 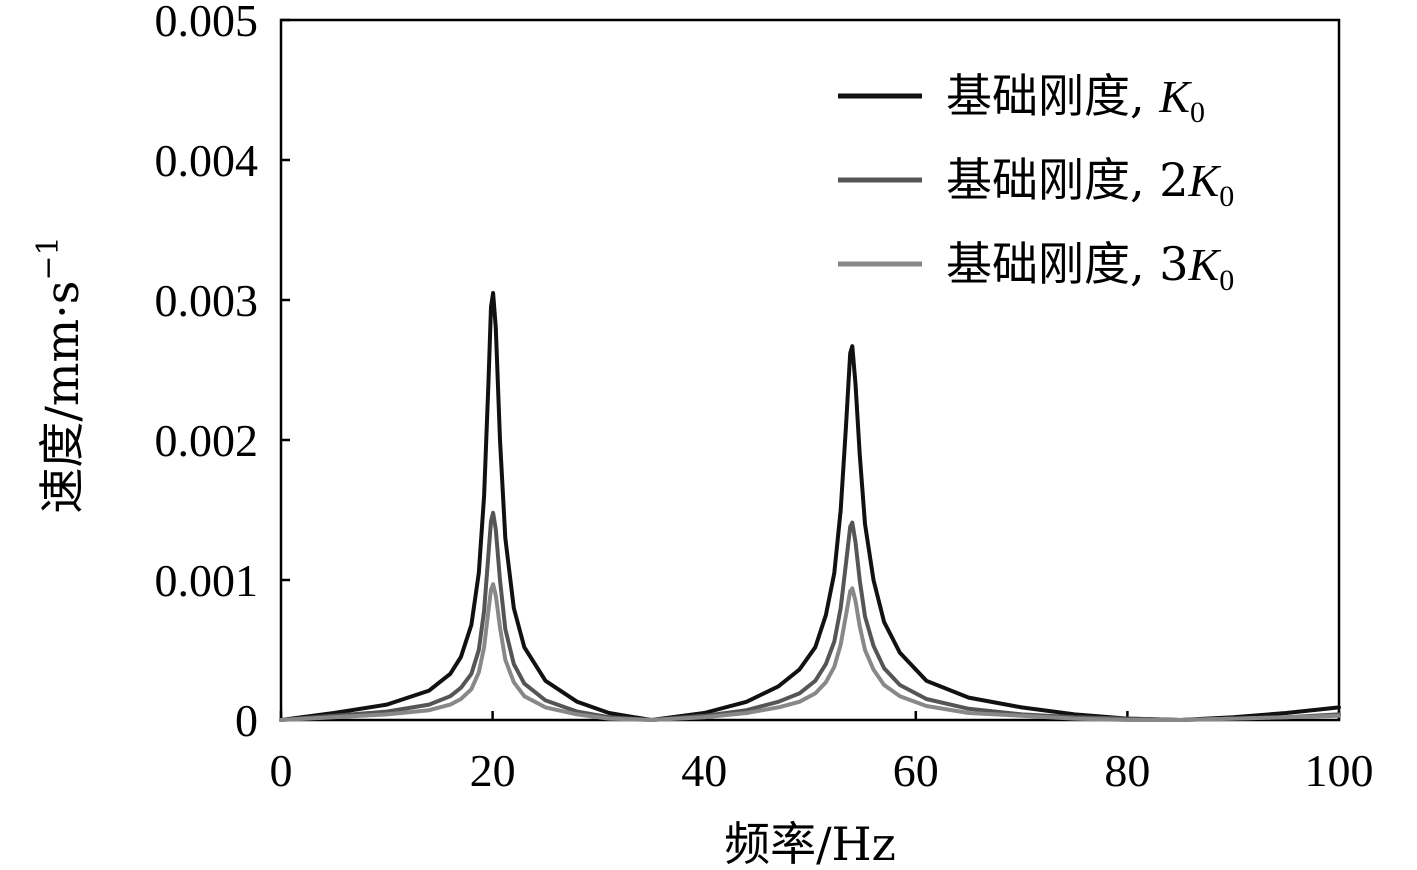 What do you see at coordinates (207, 580) in the screenshot?
I see `y-tick-label: 0.001` at bounding box center [207, 580].